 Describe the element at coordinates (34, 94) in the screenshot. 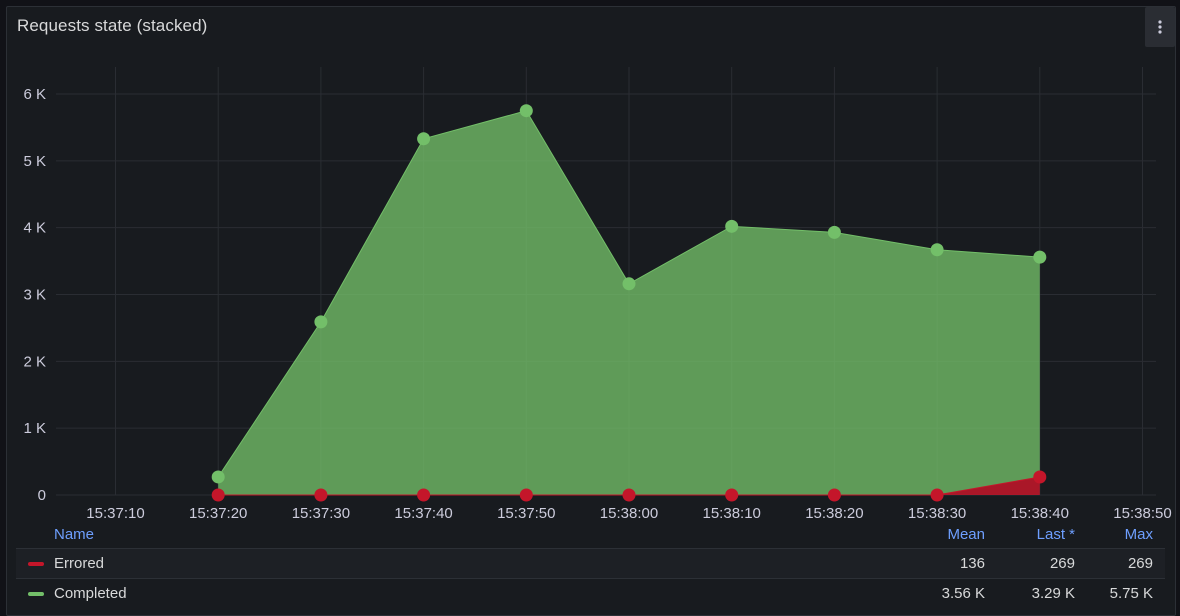

I see `y-tick-label: 6 K` at that location.